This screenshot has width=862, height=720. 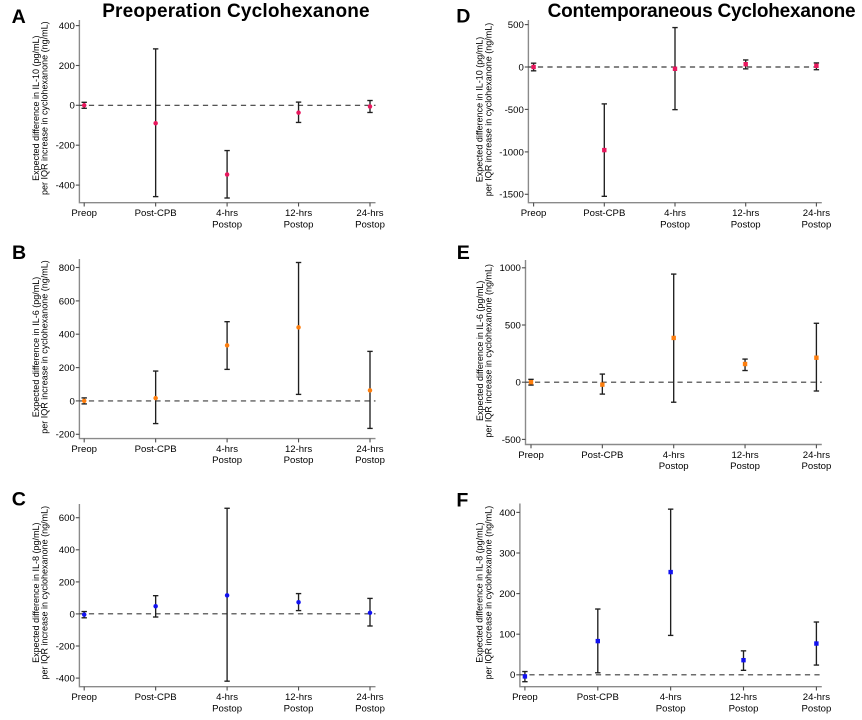 I want to click on svg-text: B, so click(x=19, y=253).